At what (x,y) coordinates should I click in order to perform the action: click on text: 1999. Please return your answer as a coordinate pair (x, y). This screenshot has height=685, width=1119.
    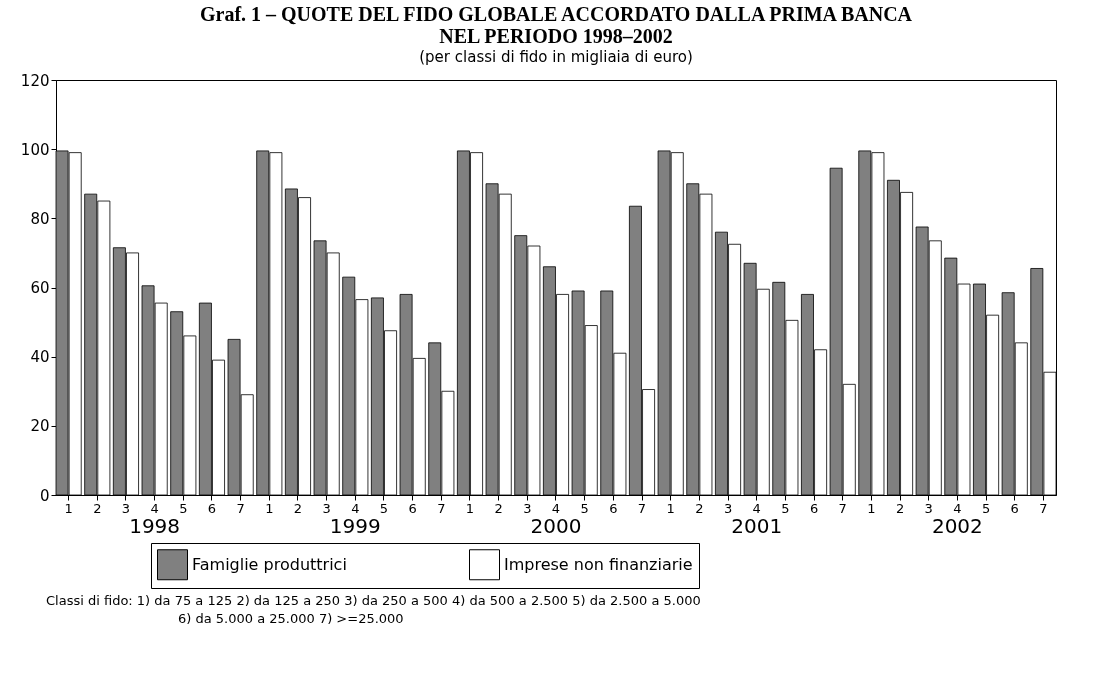
    Looking at the image, I should click on (355, 526).